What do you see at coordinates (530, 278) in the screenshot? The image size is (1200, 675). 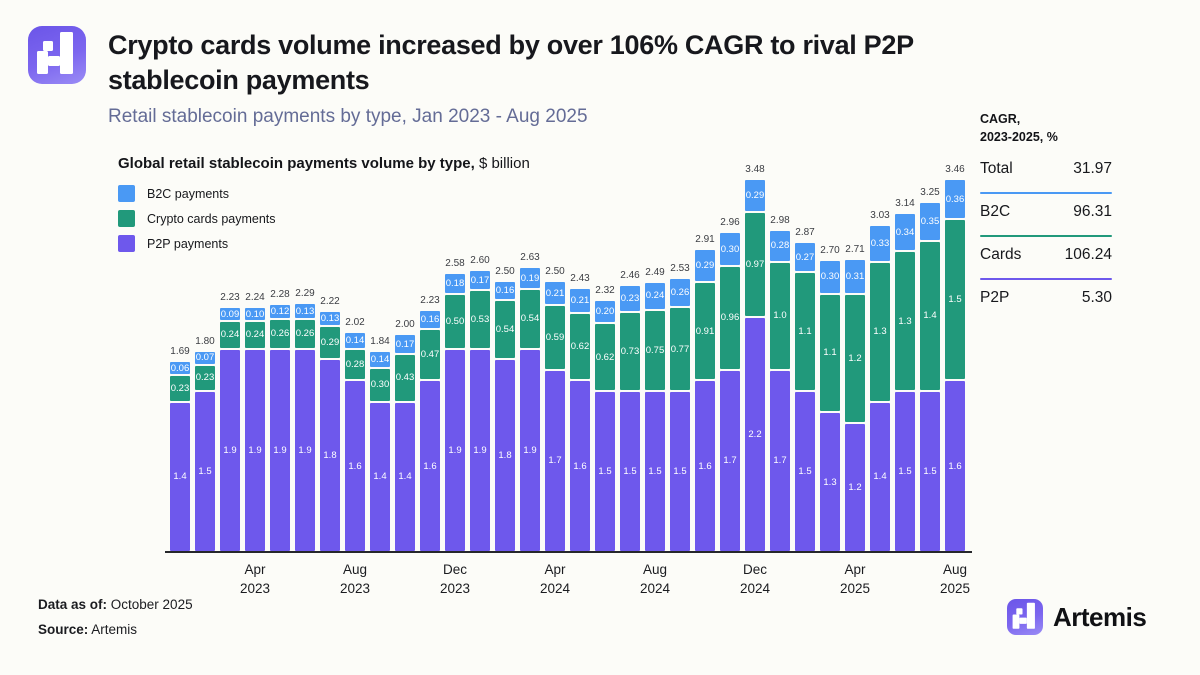 I see `segment-b2c: 0.19` at bounding box center [530, 278].